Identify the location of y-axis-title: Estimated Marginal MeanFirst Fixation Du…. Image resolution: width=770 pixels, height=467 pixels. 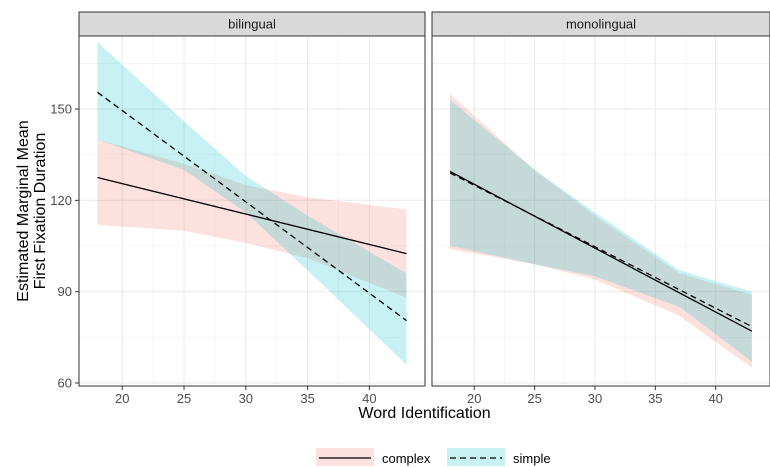
(32, 210).